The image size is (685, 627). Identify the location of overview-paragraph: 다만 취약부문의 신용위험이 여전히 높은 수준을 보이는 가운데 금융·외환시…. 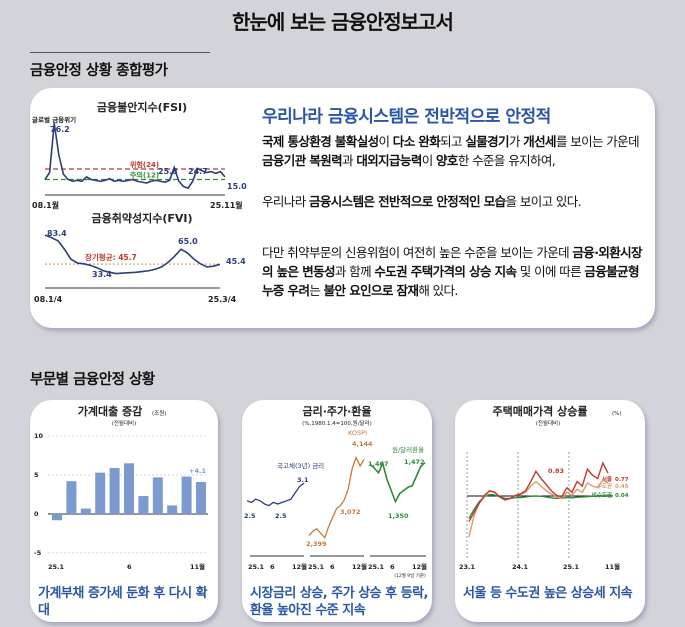
(457, 271).